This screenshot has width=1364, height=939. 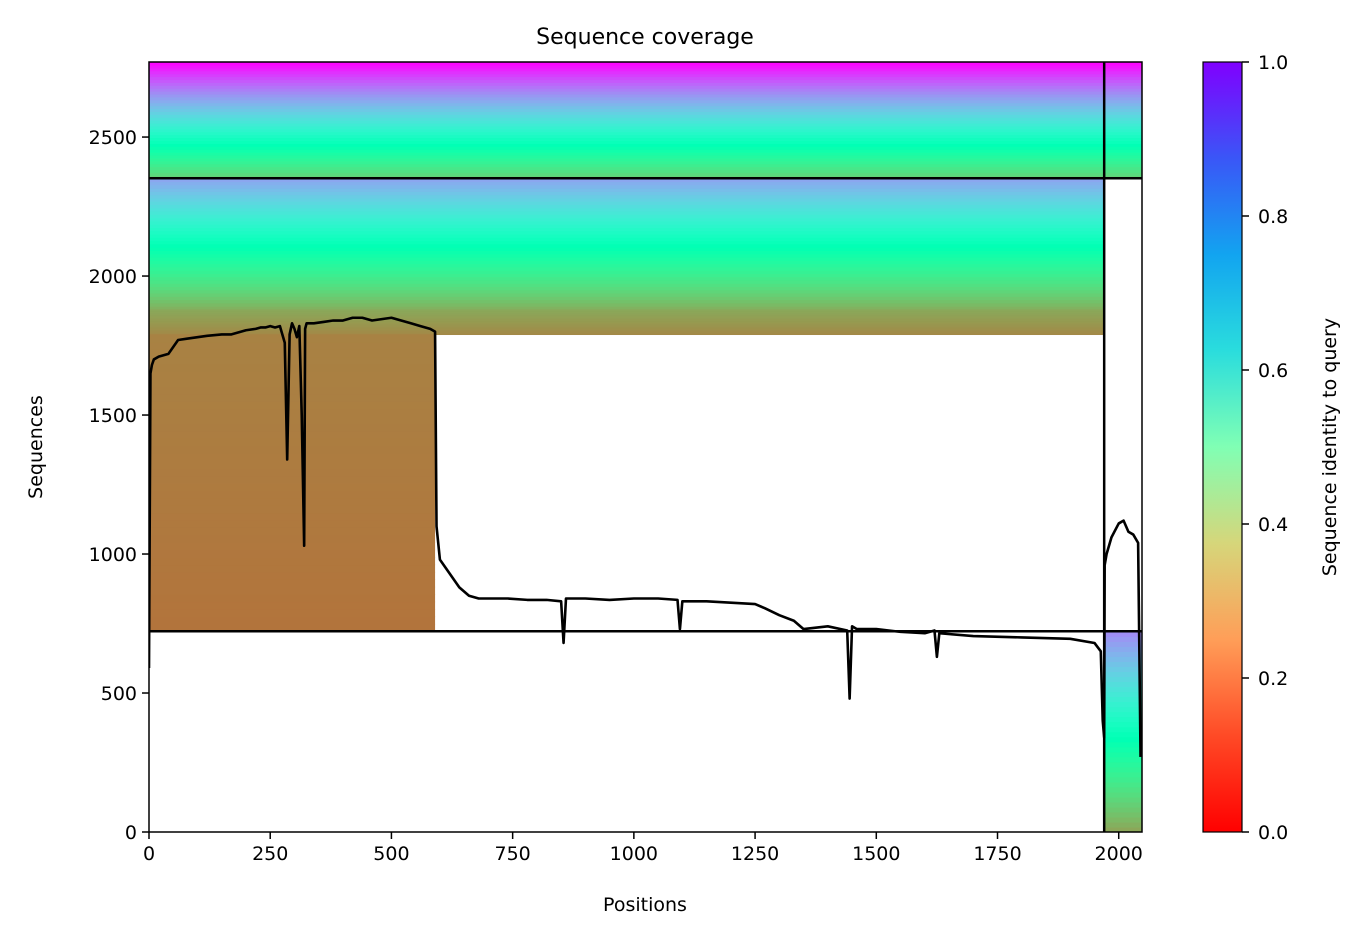 I want to click on x-axis-label: Positions, so click(x=645, y=905).